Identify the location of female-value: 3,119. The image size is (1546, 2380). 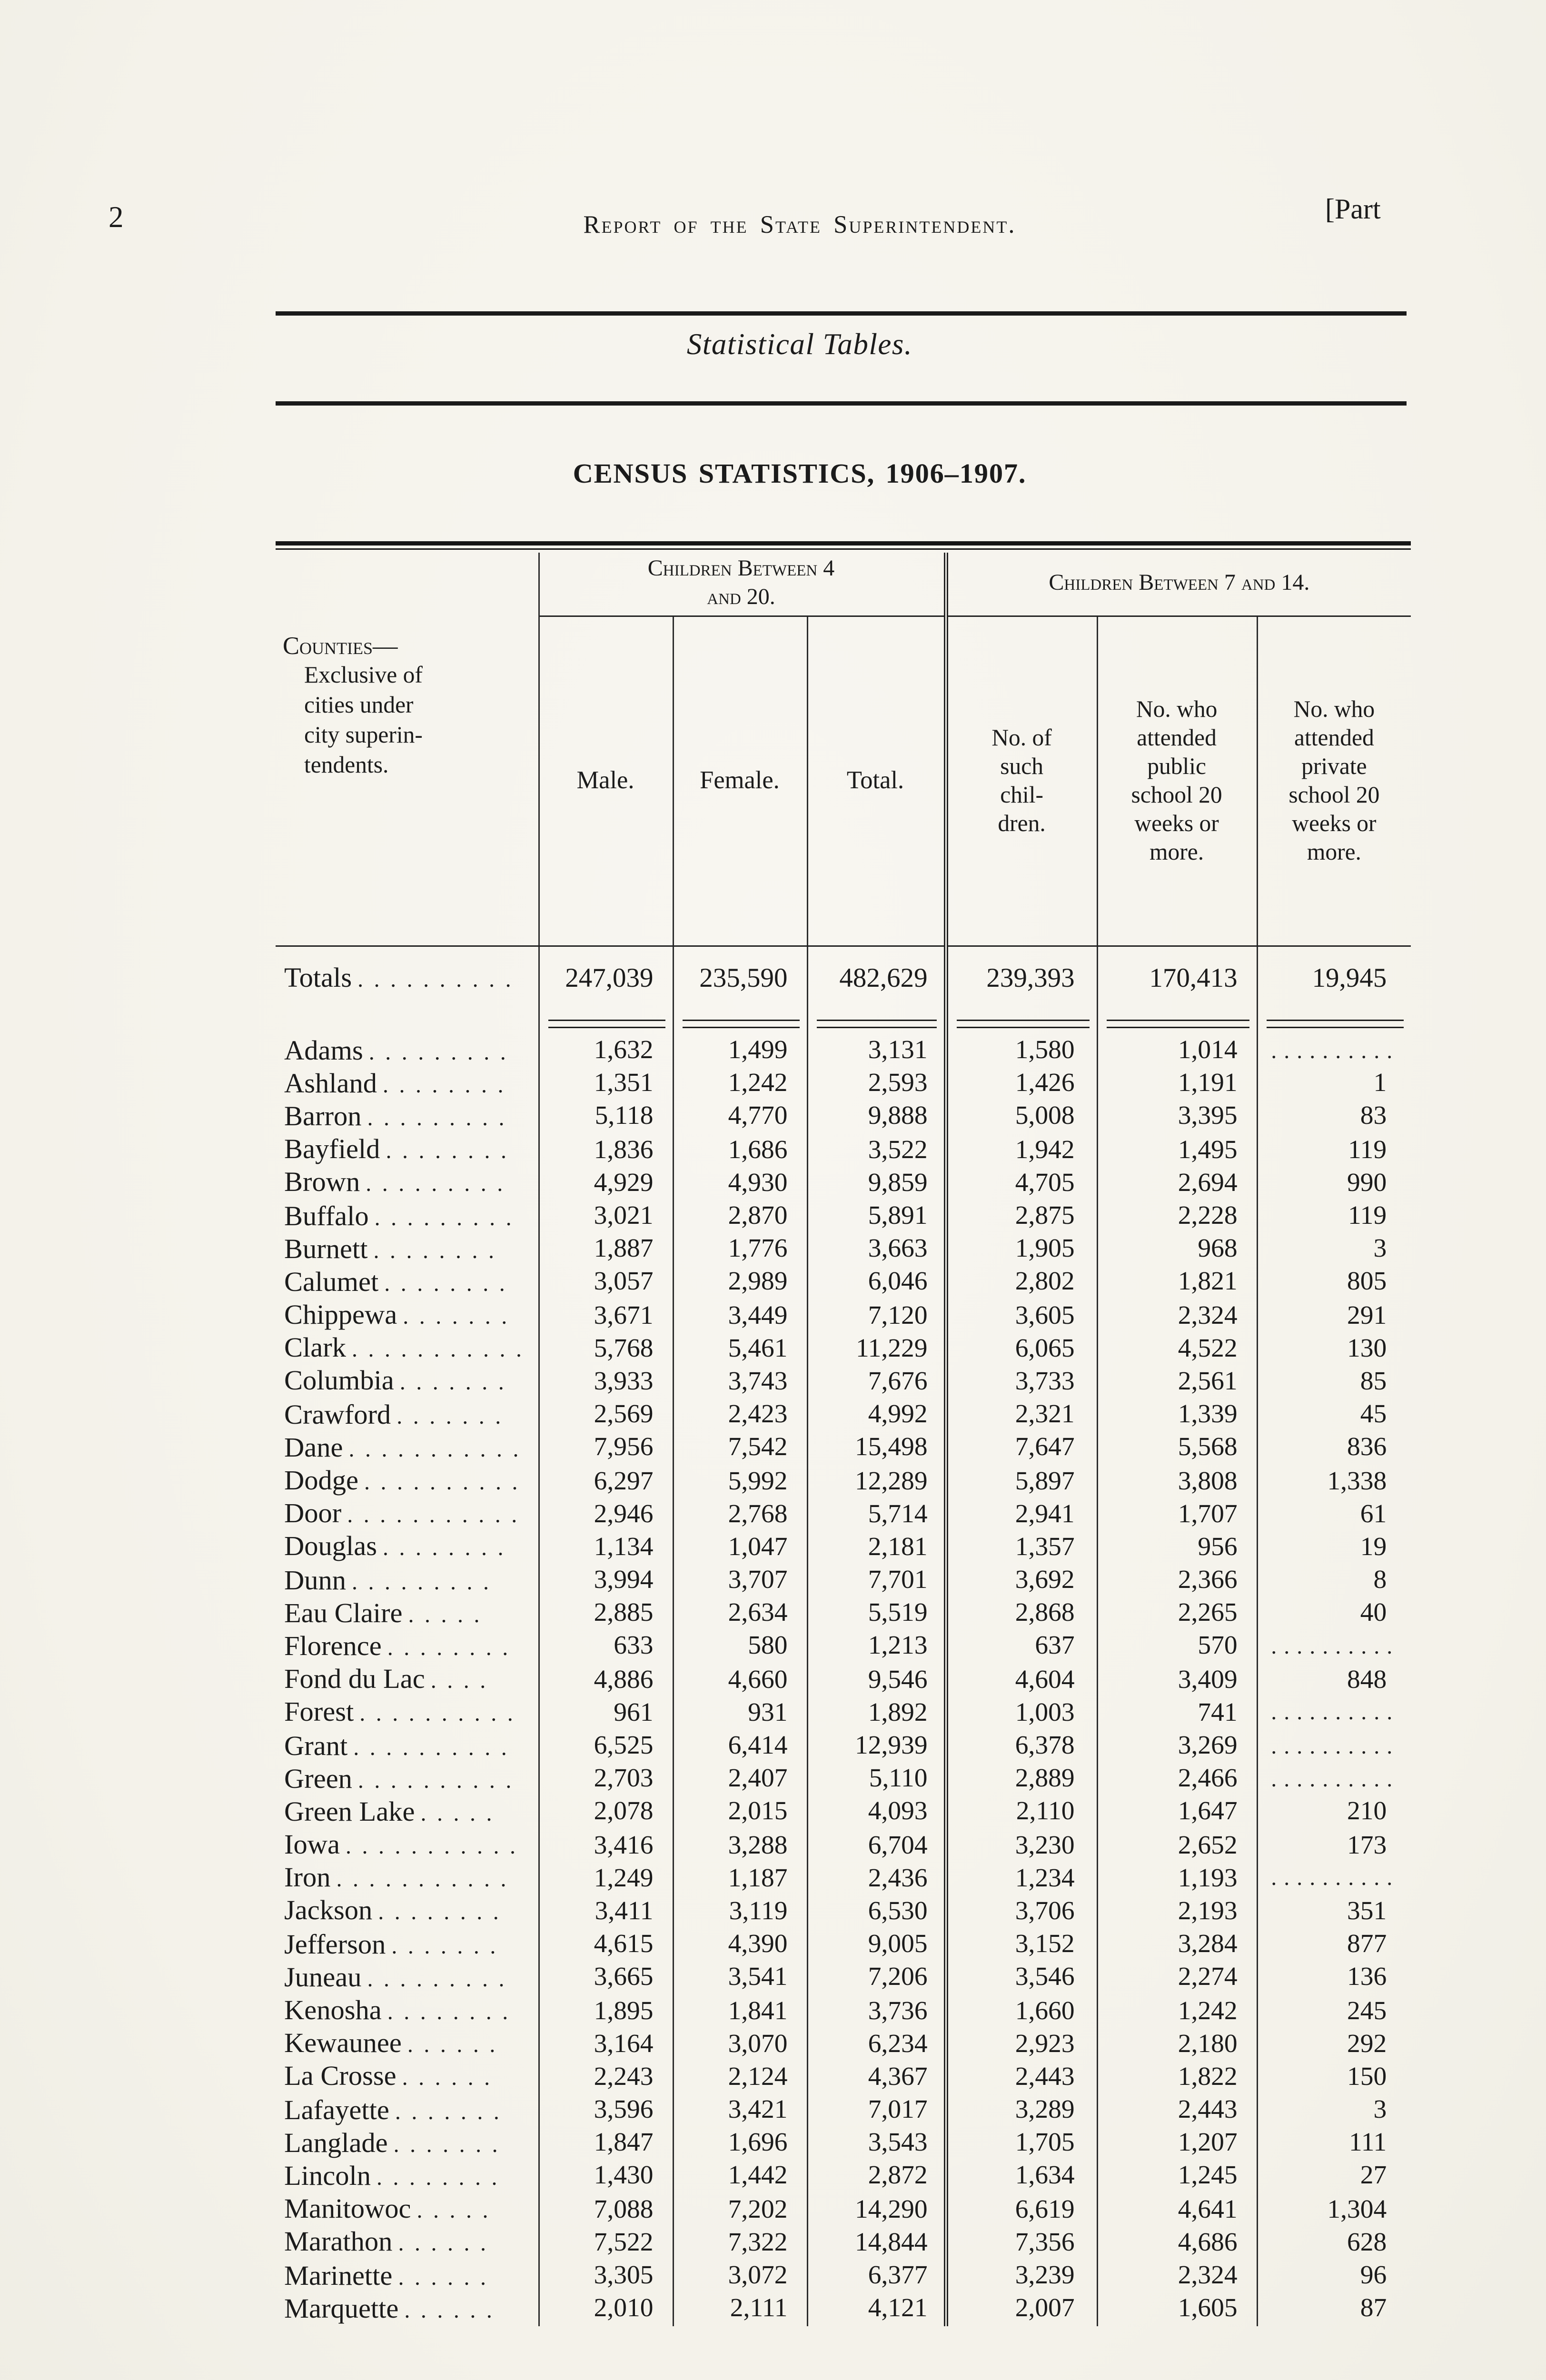
(740, 1913).